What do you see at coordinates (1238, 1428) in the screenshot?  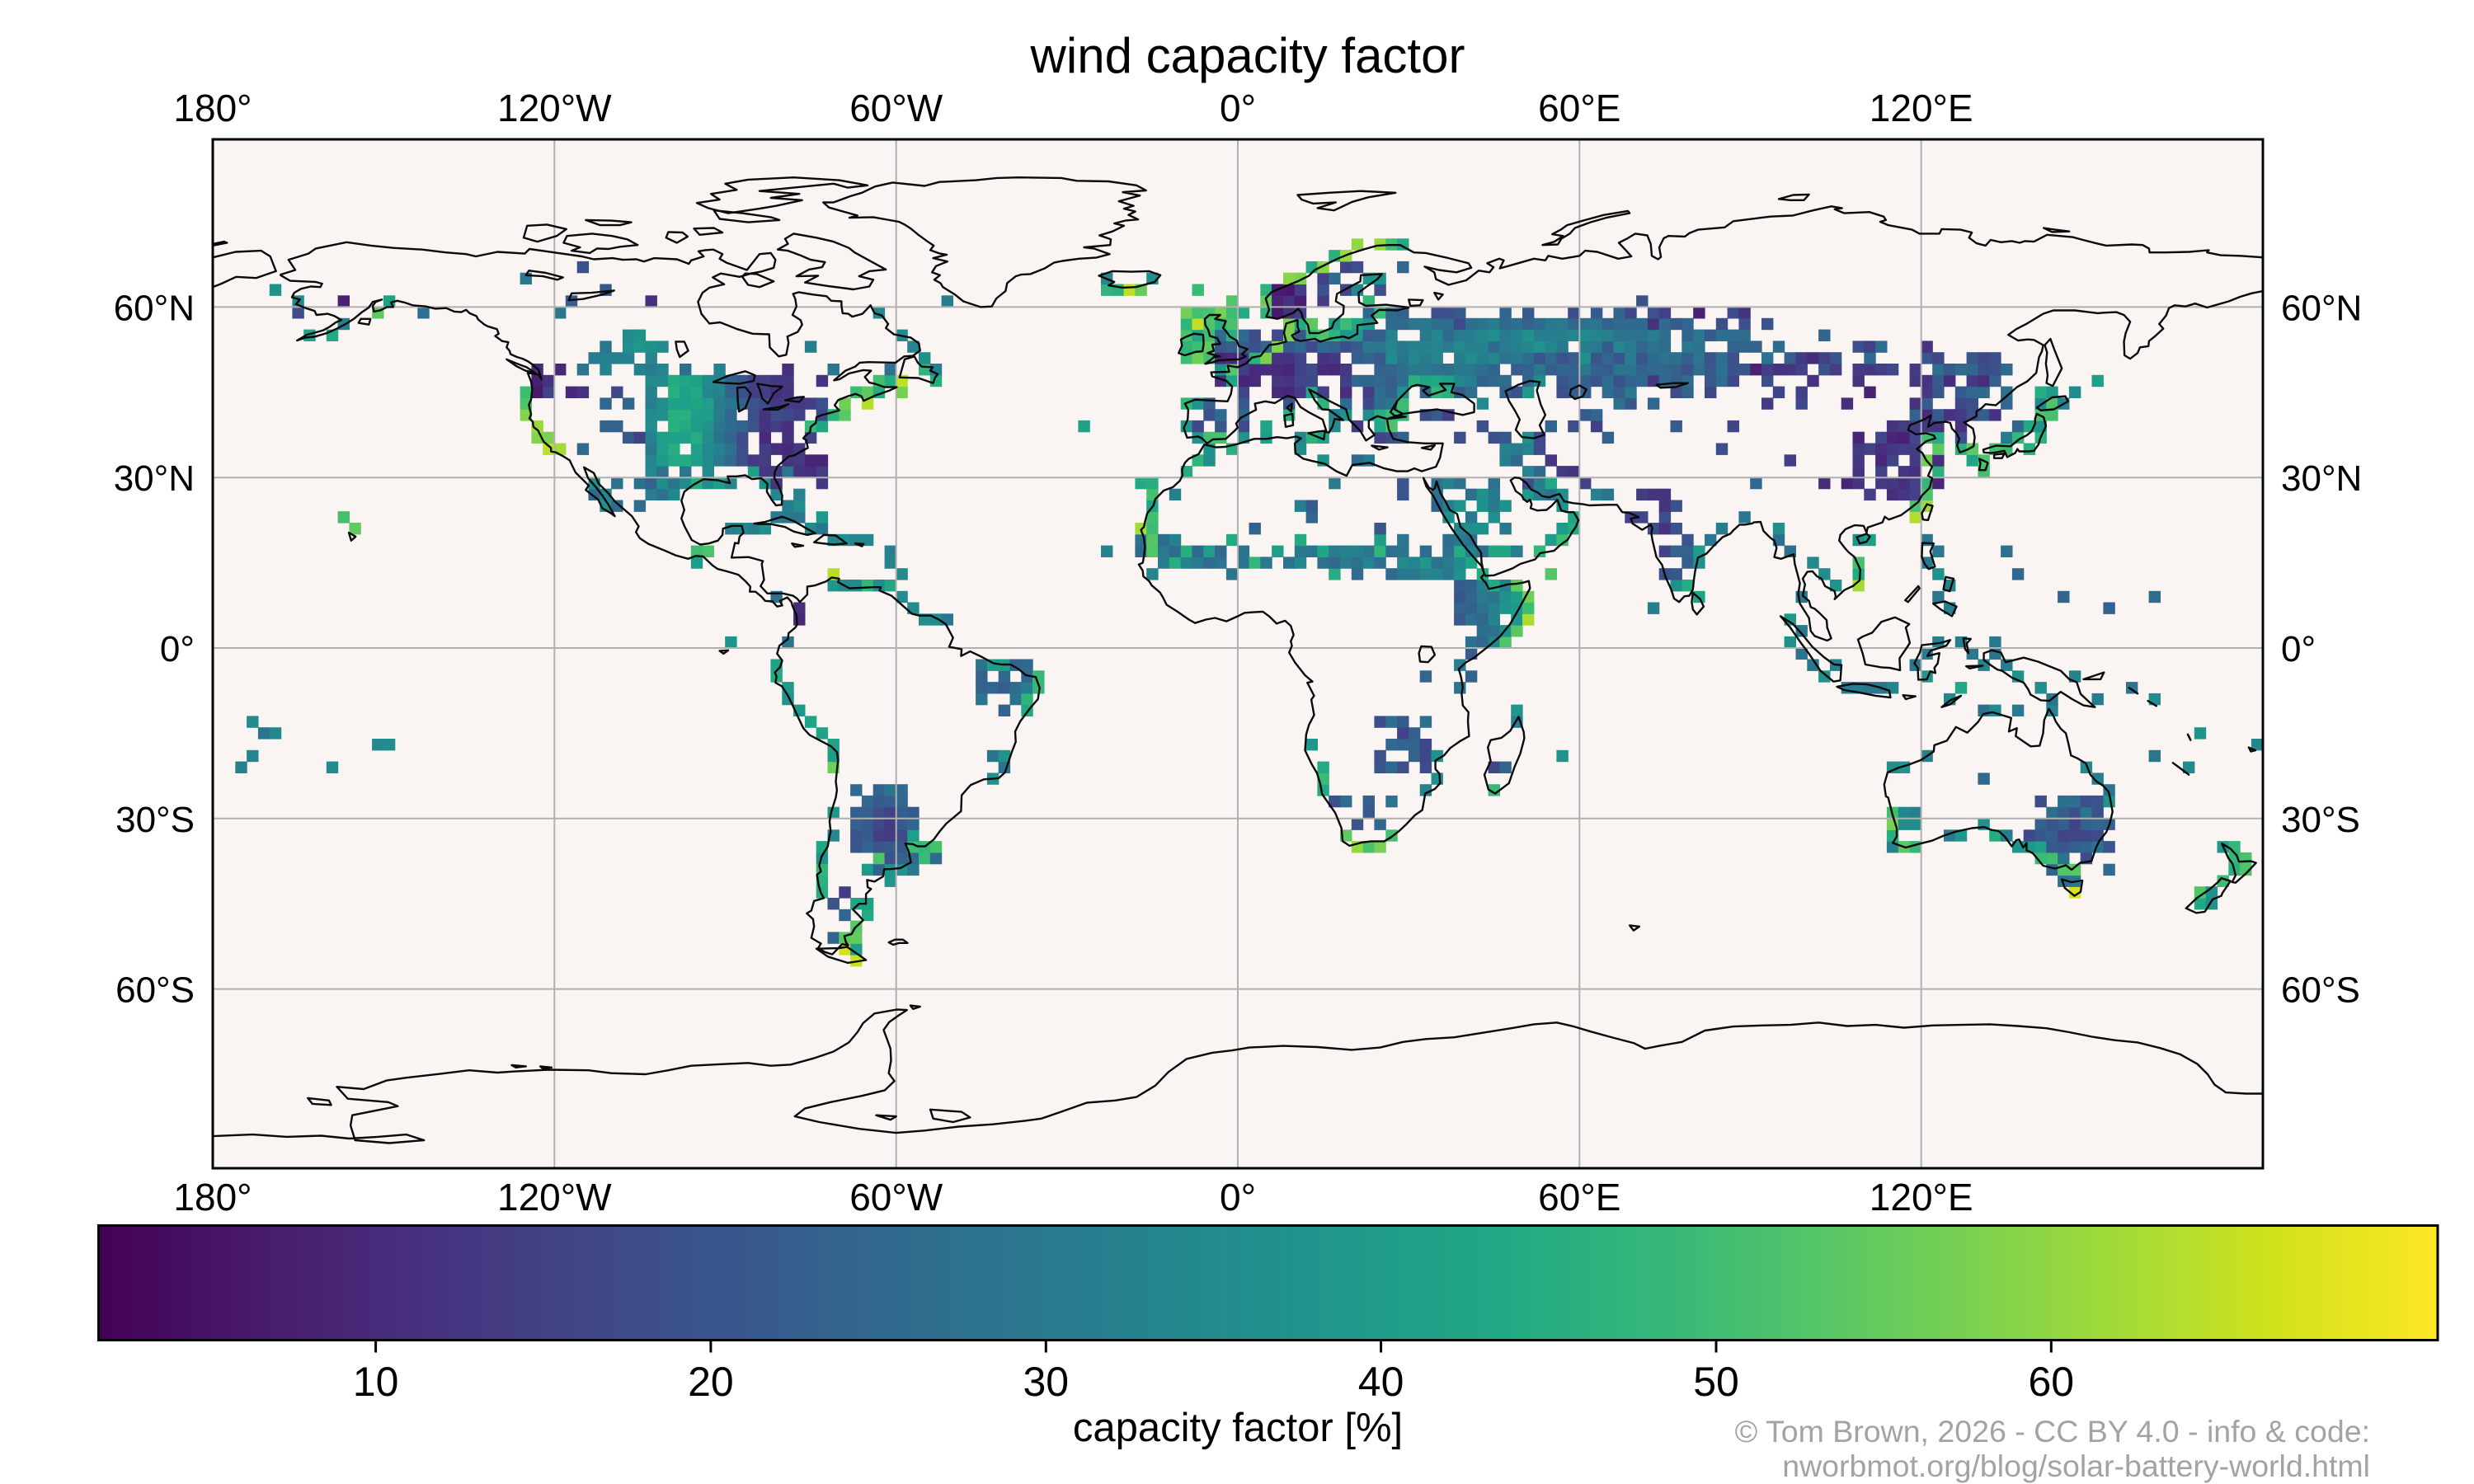 I see `svg-text: capacity factor [%]` at bounding box center [1238, 1428].